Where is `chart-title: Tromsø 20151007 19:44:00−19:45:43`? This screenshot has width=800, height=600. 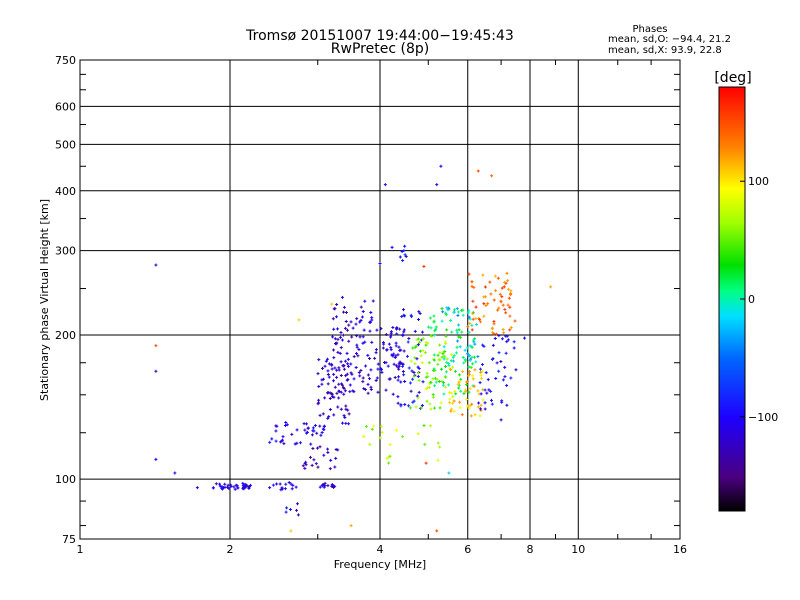
chart-title: Tromsø 20151007 19:44:00−19:45:43 is located at coordinates (379, 36).